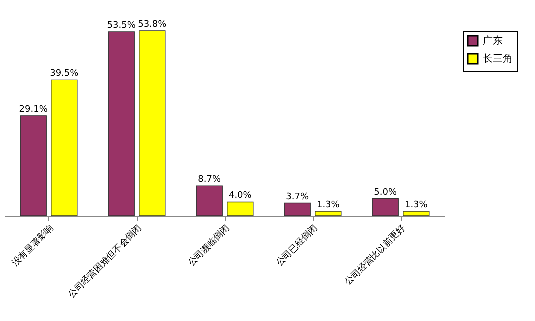 The image size is (535, 321). I want to click on data-label: 39.5%, so click(65, 74).